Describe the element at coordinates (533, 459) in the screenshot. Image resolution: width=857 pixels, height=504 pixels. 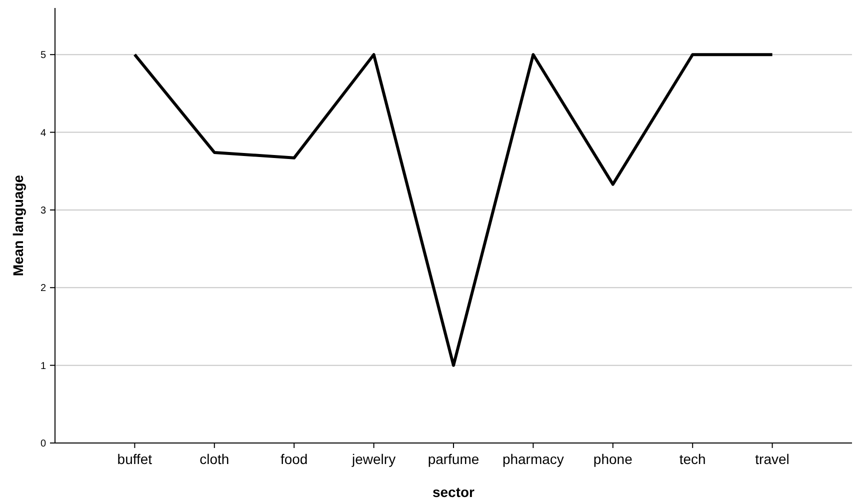
I see `x-tick-label: pharmacy` at that location.